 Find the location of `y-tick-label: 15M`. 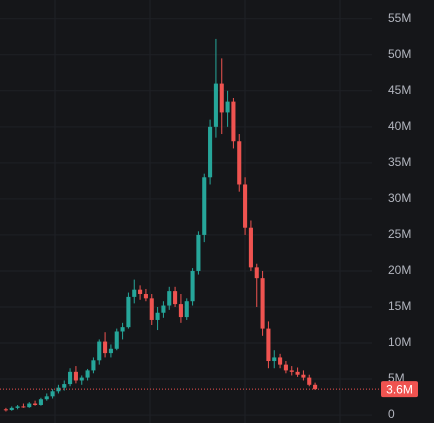

y-tick-label: 15M is located at coordinates (399, 306).